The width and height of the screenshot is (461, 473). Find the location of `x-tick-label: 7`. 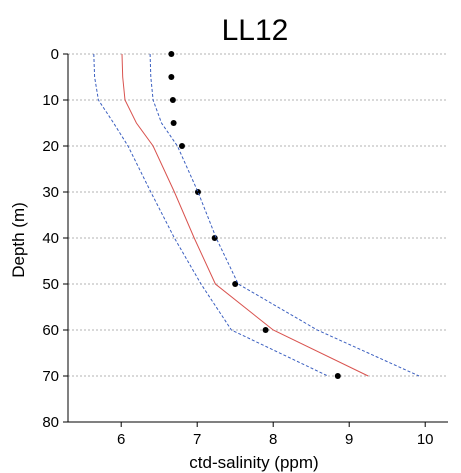

x-tick-label: 7 is located at coordinates (197, 439).